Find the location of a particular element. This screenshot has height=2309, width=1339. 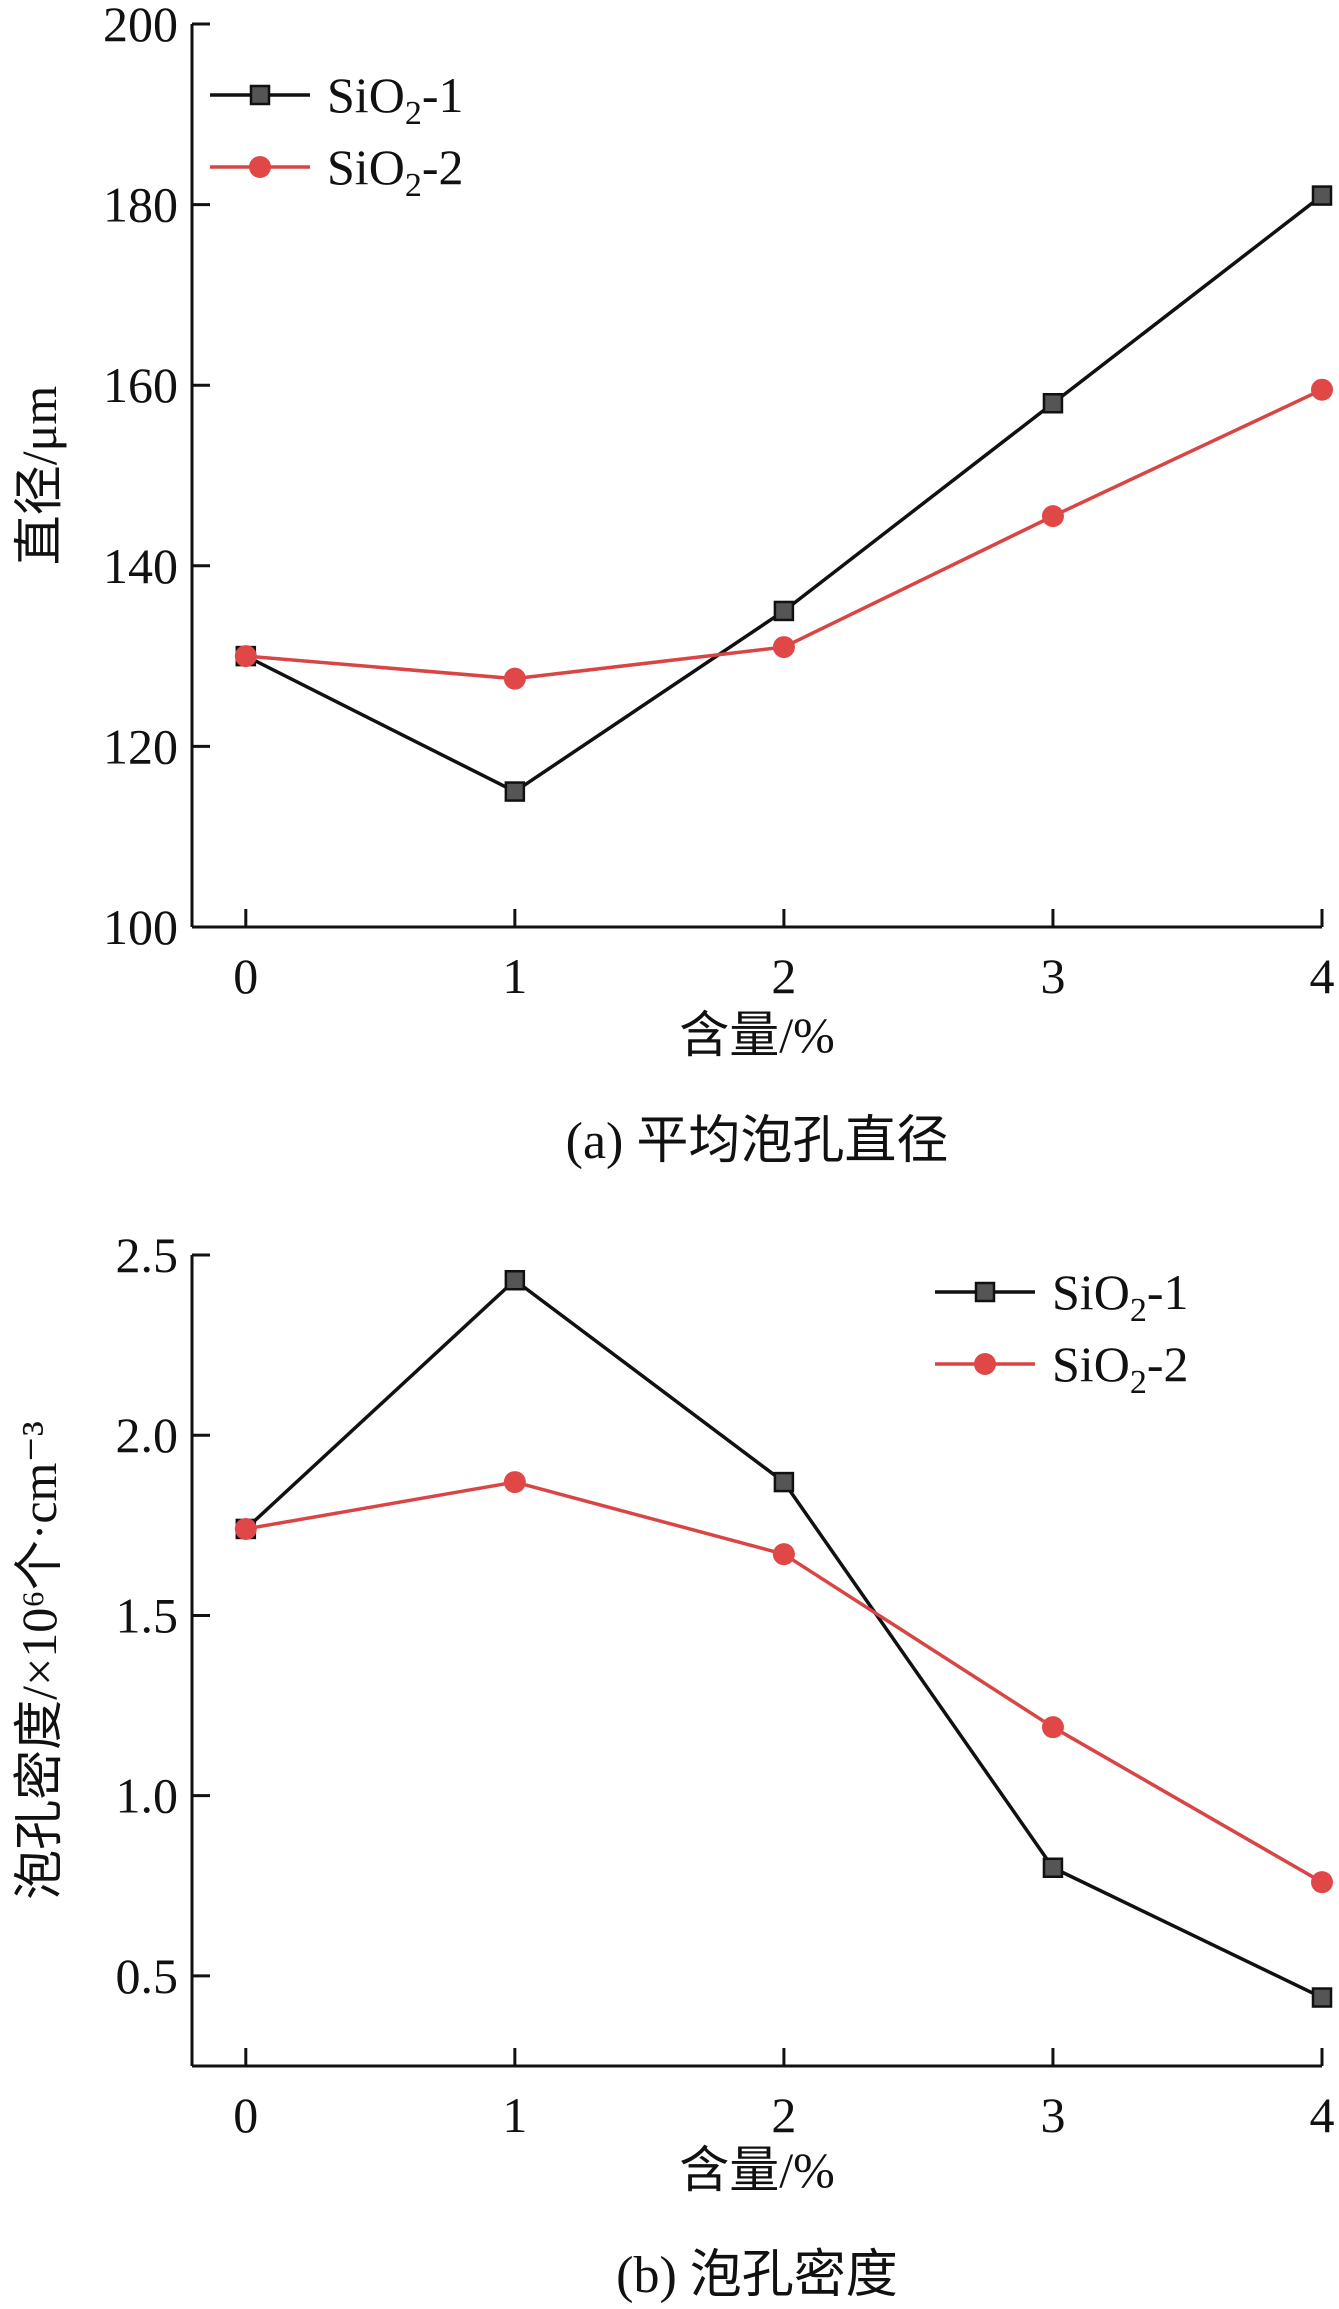

y-tick-label: 180 is located at coordinates (140, 205).